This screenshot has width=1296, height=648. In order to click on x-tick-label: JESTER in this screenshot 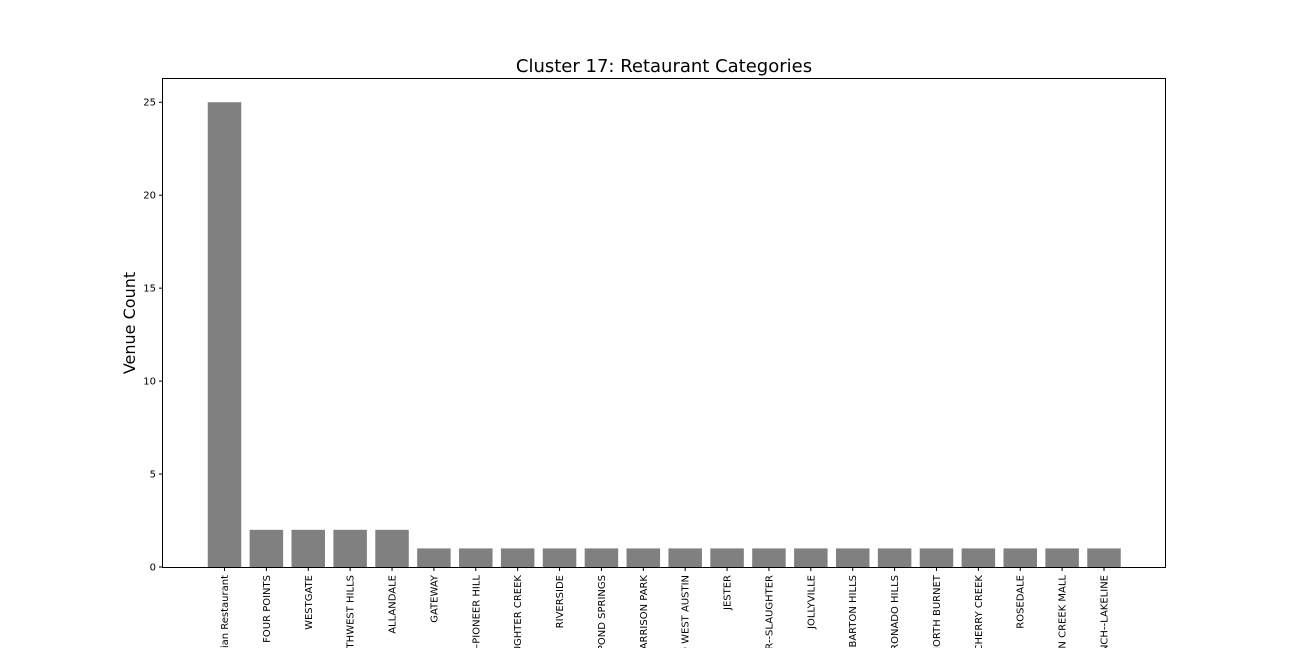, I will do `click(728, 593)`.